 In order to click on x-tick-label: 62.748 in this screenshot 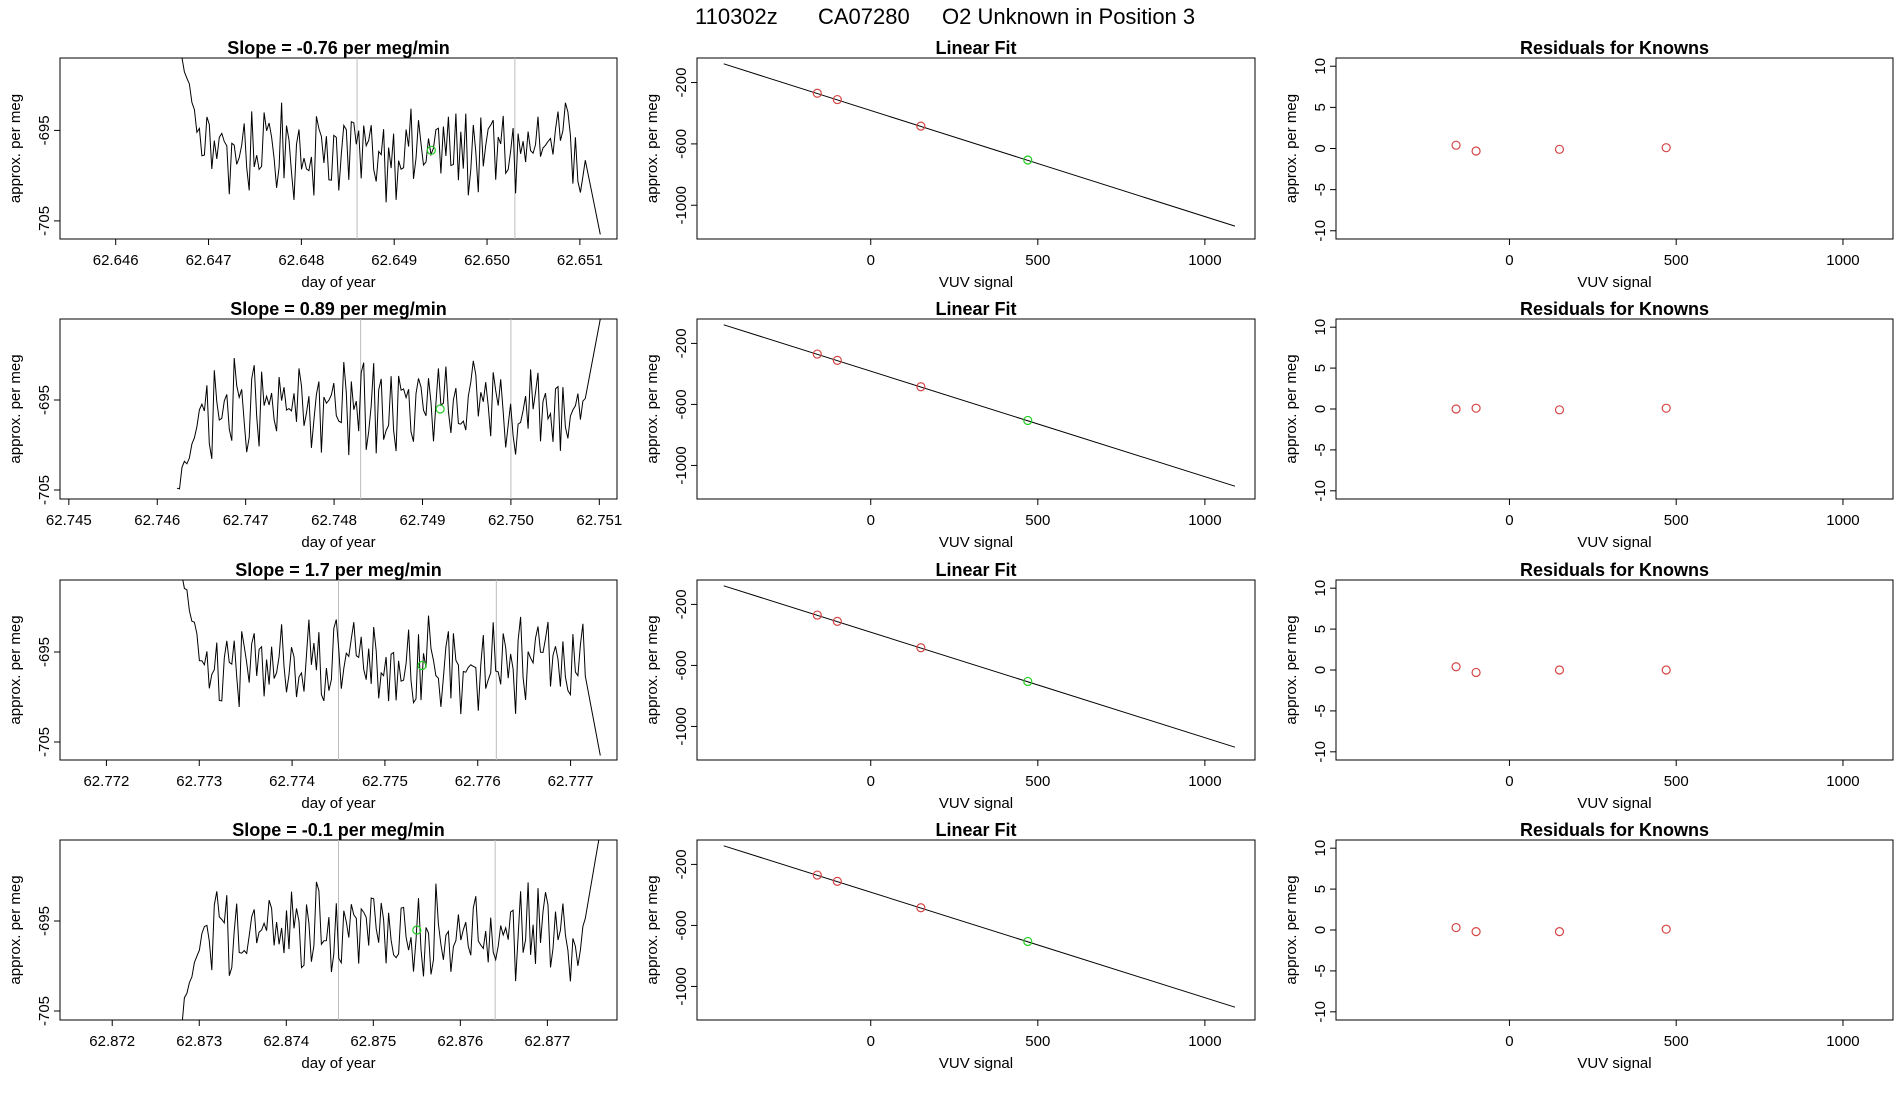, I will do `click(334, 520)`.